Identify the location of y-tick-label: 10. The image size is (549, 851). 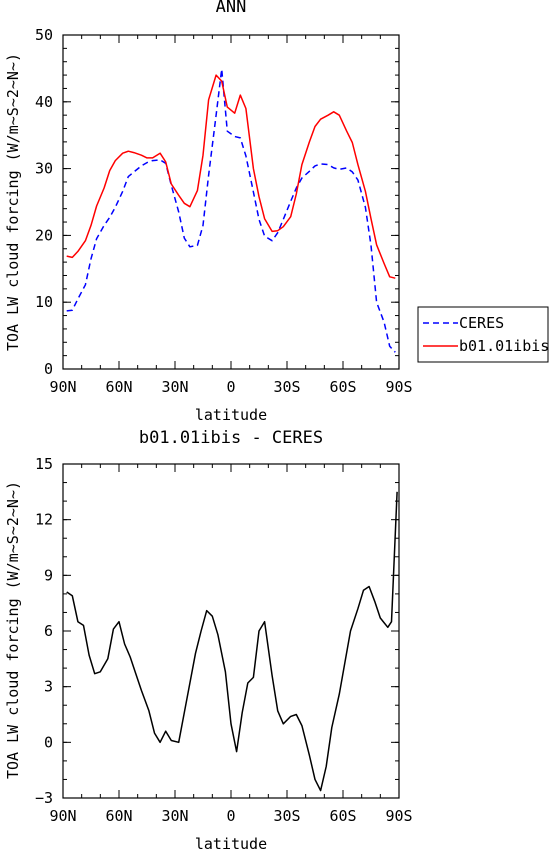
(44, 302).